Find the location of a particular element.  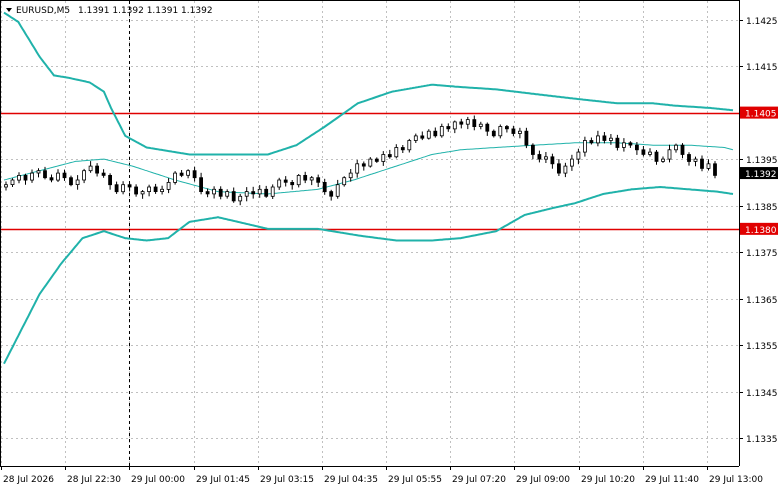

y-tick-label: 1.1385 is located at coordinates (762, 208).